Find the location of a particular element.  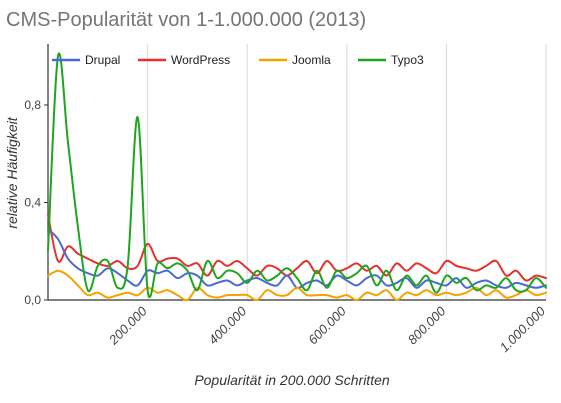

y-tick-label-2: 0,8 is located at coordinates (32, 105).